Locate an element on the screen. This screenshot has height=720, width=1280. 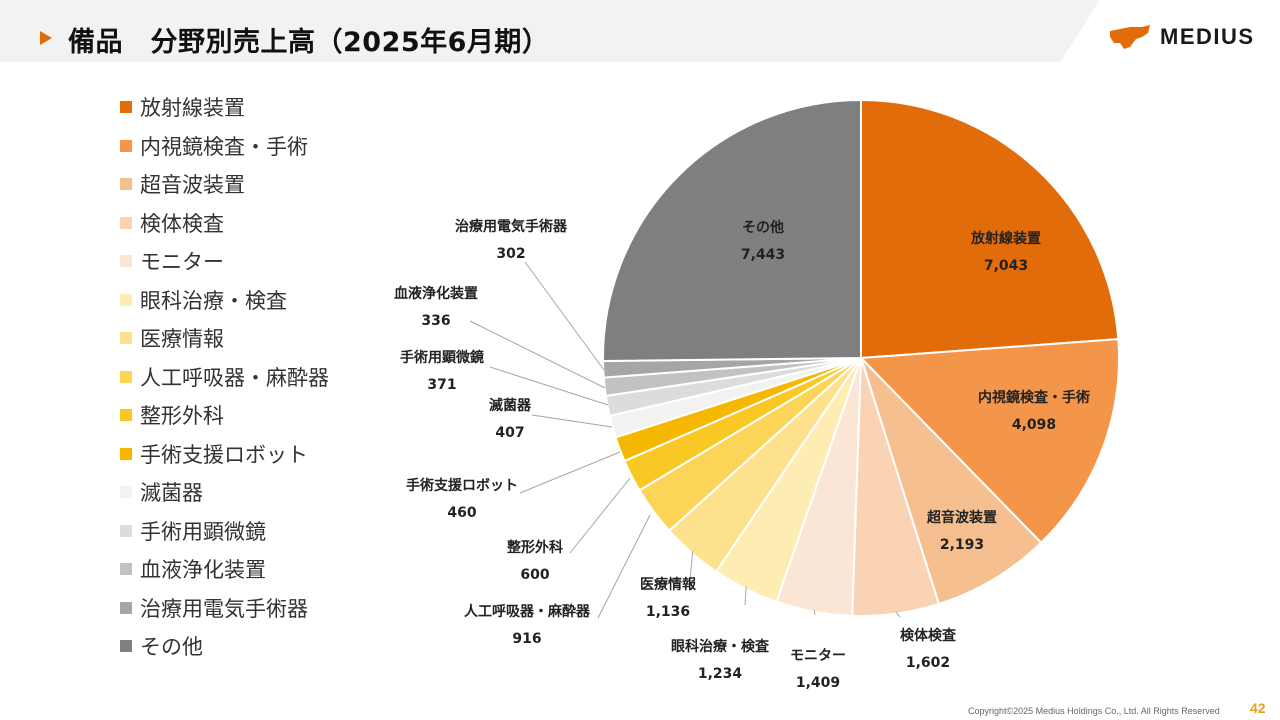
legend-item: 放射線装置 is located at coordinates (245, 107).